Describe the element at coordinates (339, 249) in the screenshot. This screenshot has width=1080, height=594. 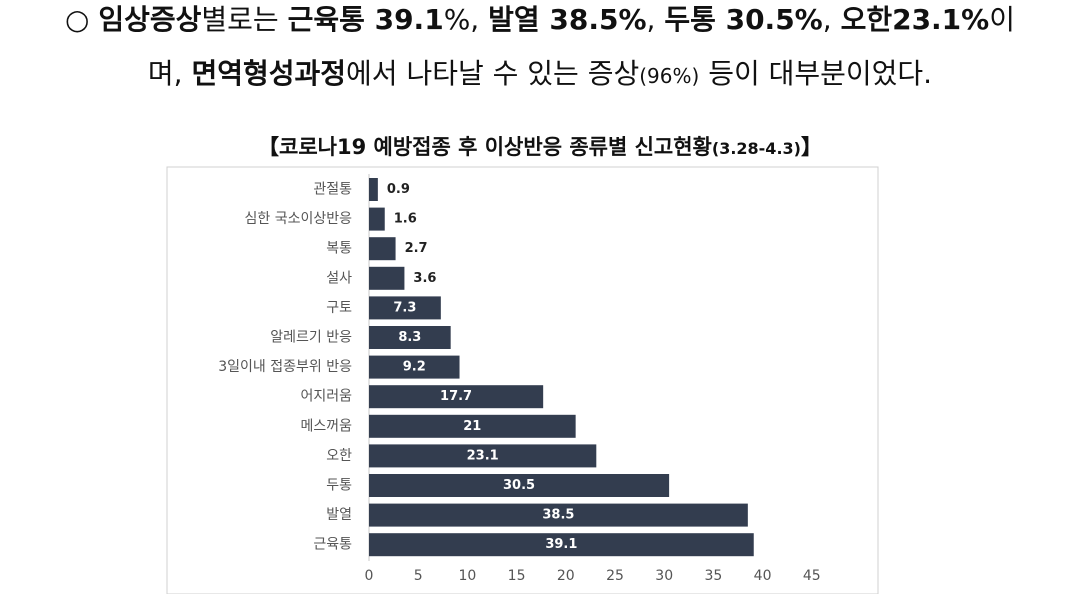
I see `category-label: 복통` at that location.